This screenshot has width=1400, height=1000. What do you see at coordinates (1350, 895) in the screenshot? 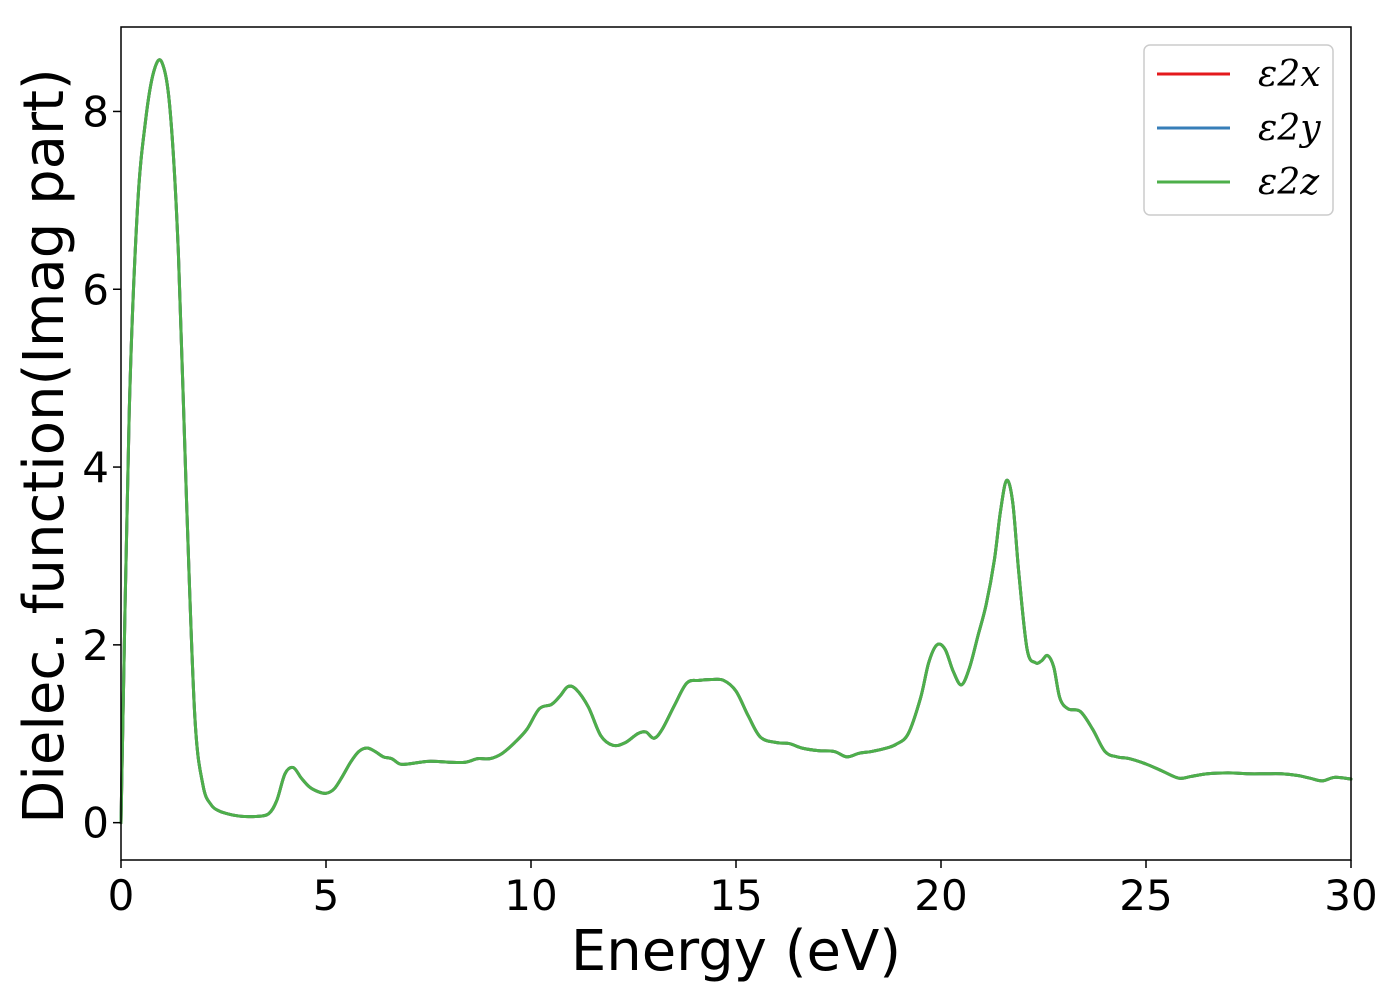
I see `x-tick-label: 30` at bounding box center [1350, 895].